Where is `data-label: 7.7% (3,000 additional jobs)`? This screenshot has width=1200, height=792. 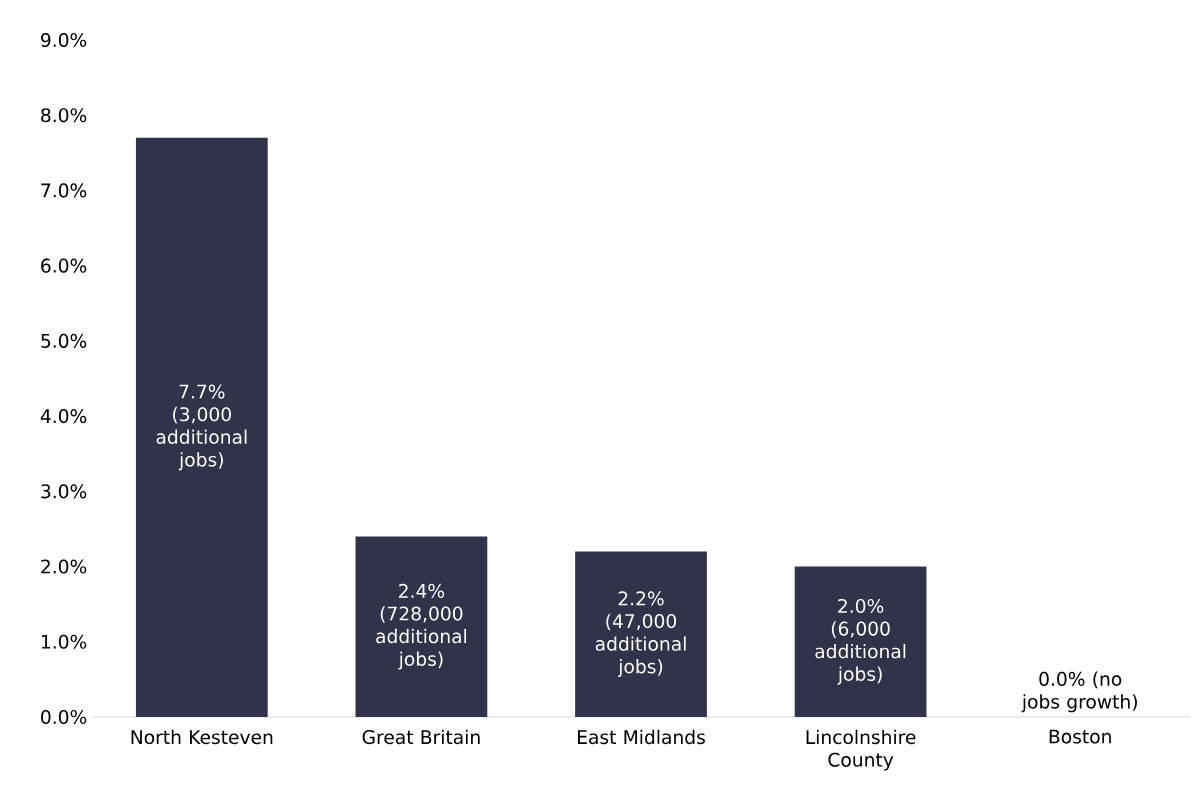 data-label: 7.7% (3,000 additional jobs) is located at coordinates (201, 427).